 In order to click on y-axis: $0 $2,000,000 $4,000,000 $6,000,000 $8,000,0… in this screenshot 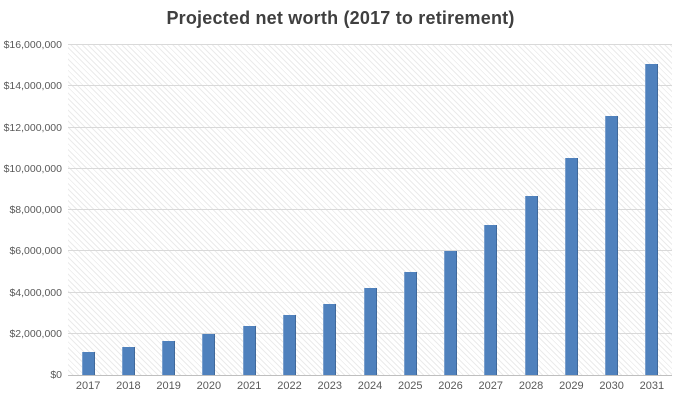, I will do `click(31, 210)`.